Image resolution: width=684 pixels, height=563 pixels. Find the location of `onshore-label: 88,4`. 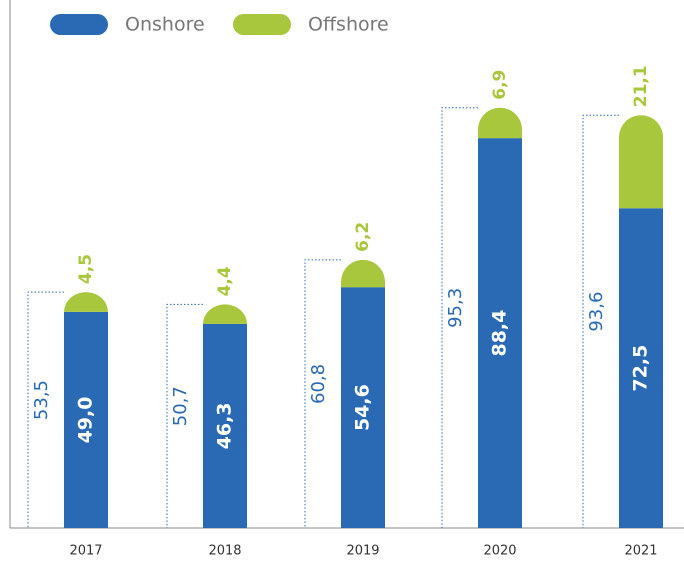

onshore-label: 88,4 is located at coordinates (500, 333).